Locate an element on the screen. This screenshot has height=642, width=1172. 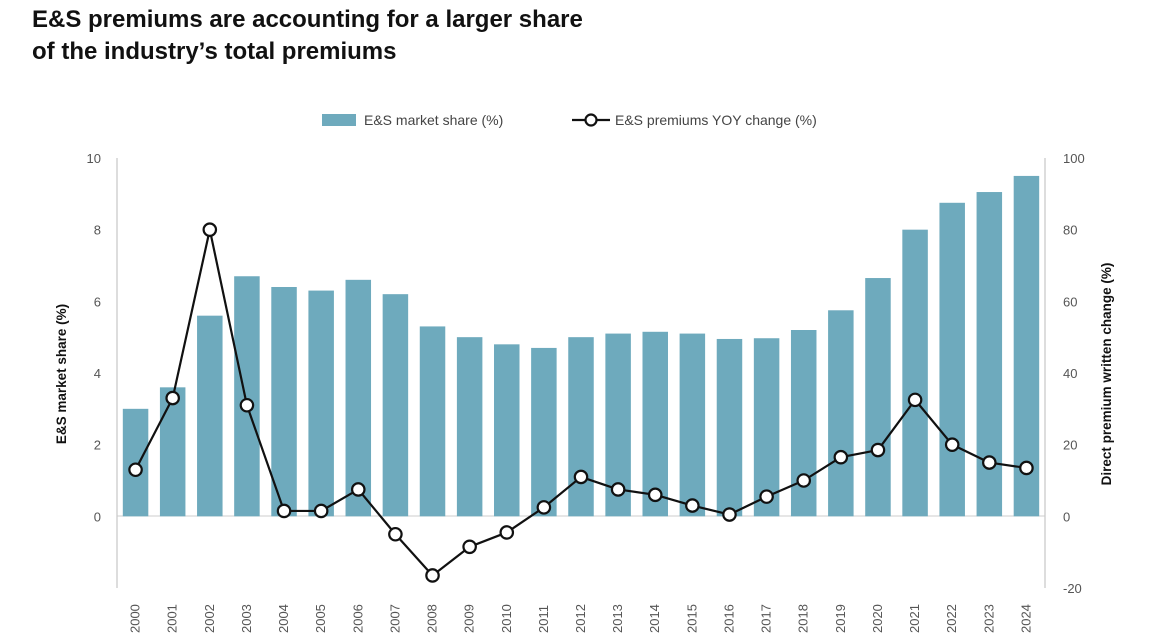
point-2008 is located at coordinates (432, 575).